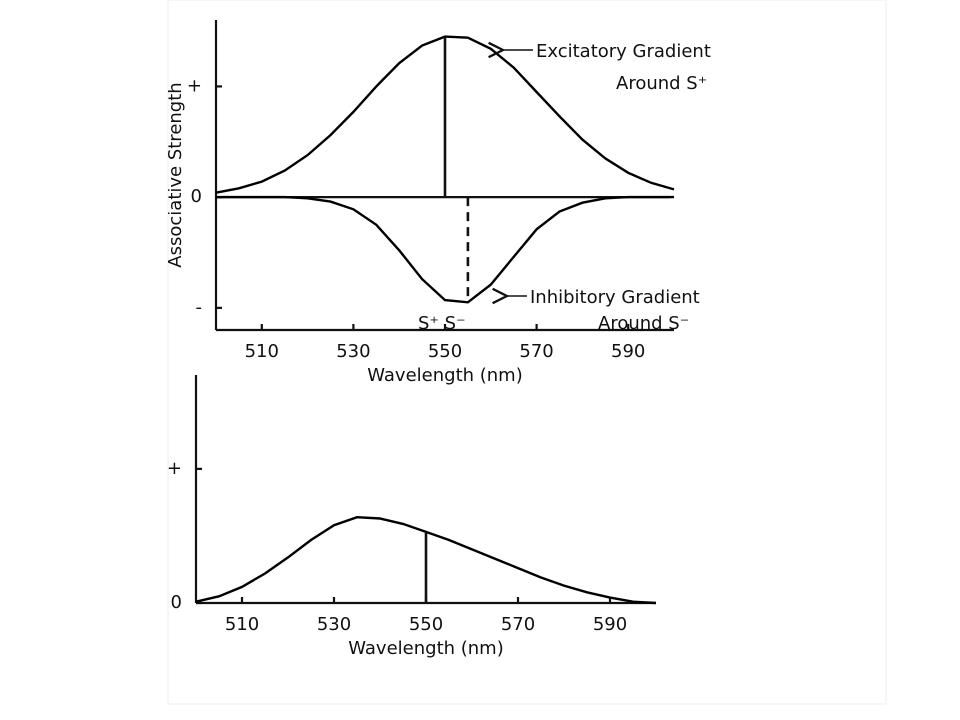 The image size is (960, 720). Describe the element at coordinates (615, 297) in the screenshot. I see `annotation: Inhibitory Gradient` at that location.